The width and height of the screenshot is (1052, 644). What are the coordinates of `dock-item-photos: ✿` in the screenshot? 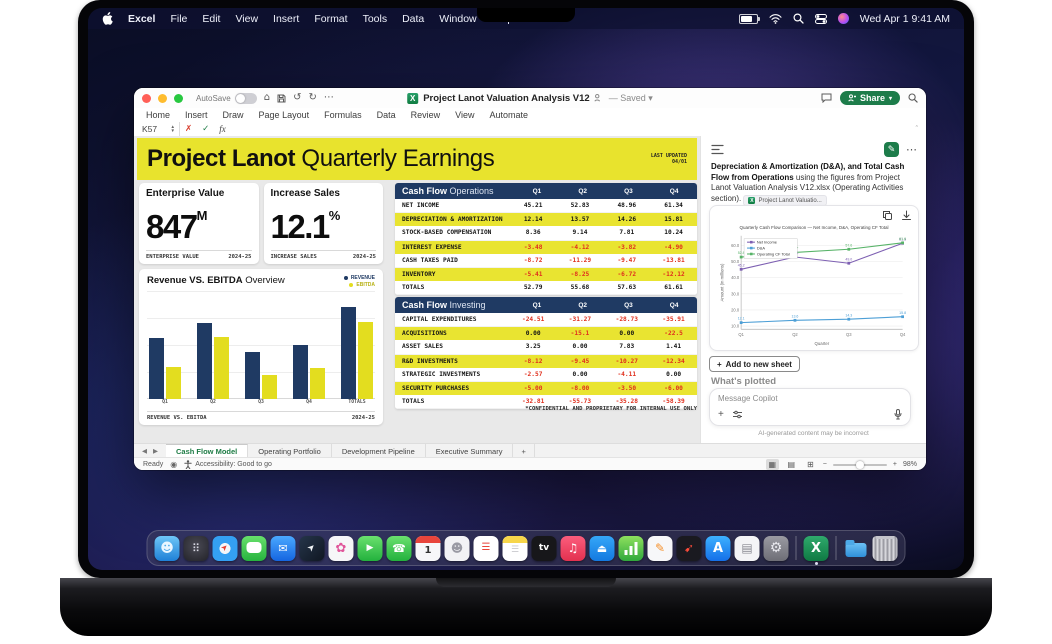 It's located at (341, 548).